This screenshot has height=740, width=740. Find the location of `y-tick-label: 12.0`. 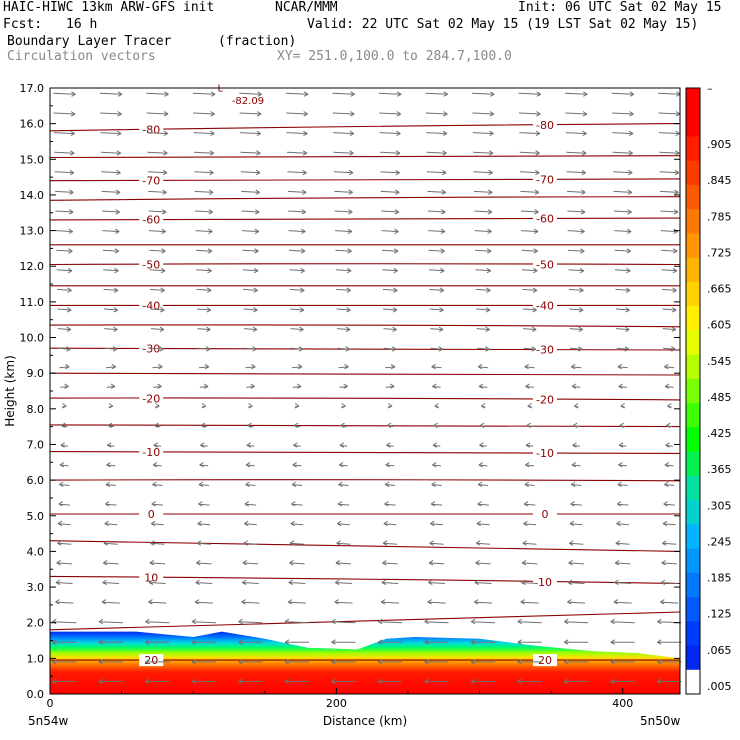

y-tick-label: 12.0 is located at coordinates (32, 266).